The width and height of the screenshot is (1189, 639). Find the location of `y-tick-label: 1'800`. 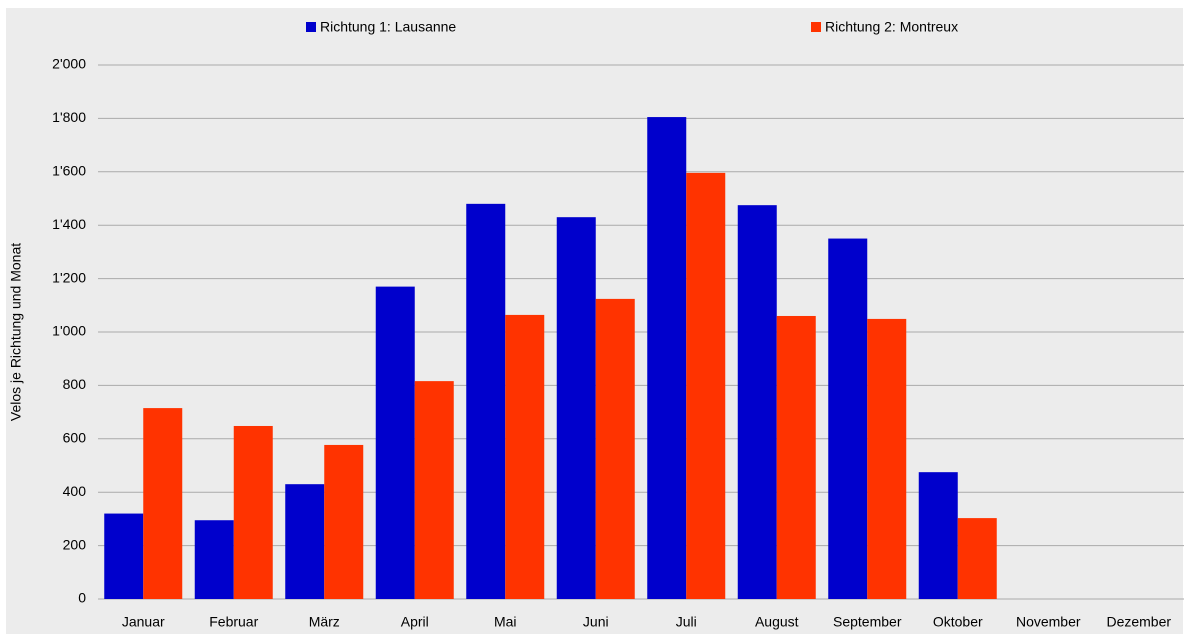

y-tick-label: 1'800 is located at coordinates (69, 117).